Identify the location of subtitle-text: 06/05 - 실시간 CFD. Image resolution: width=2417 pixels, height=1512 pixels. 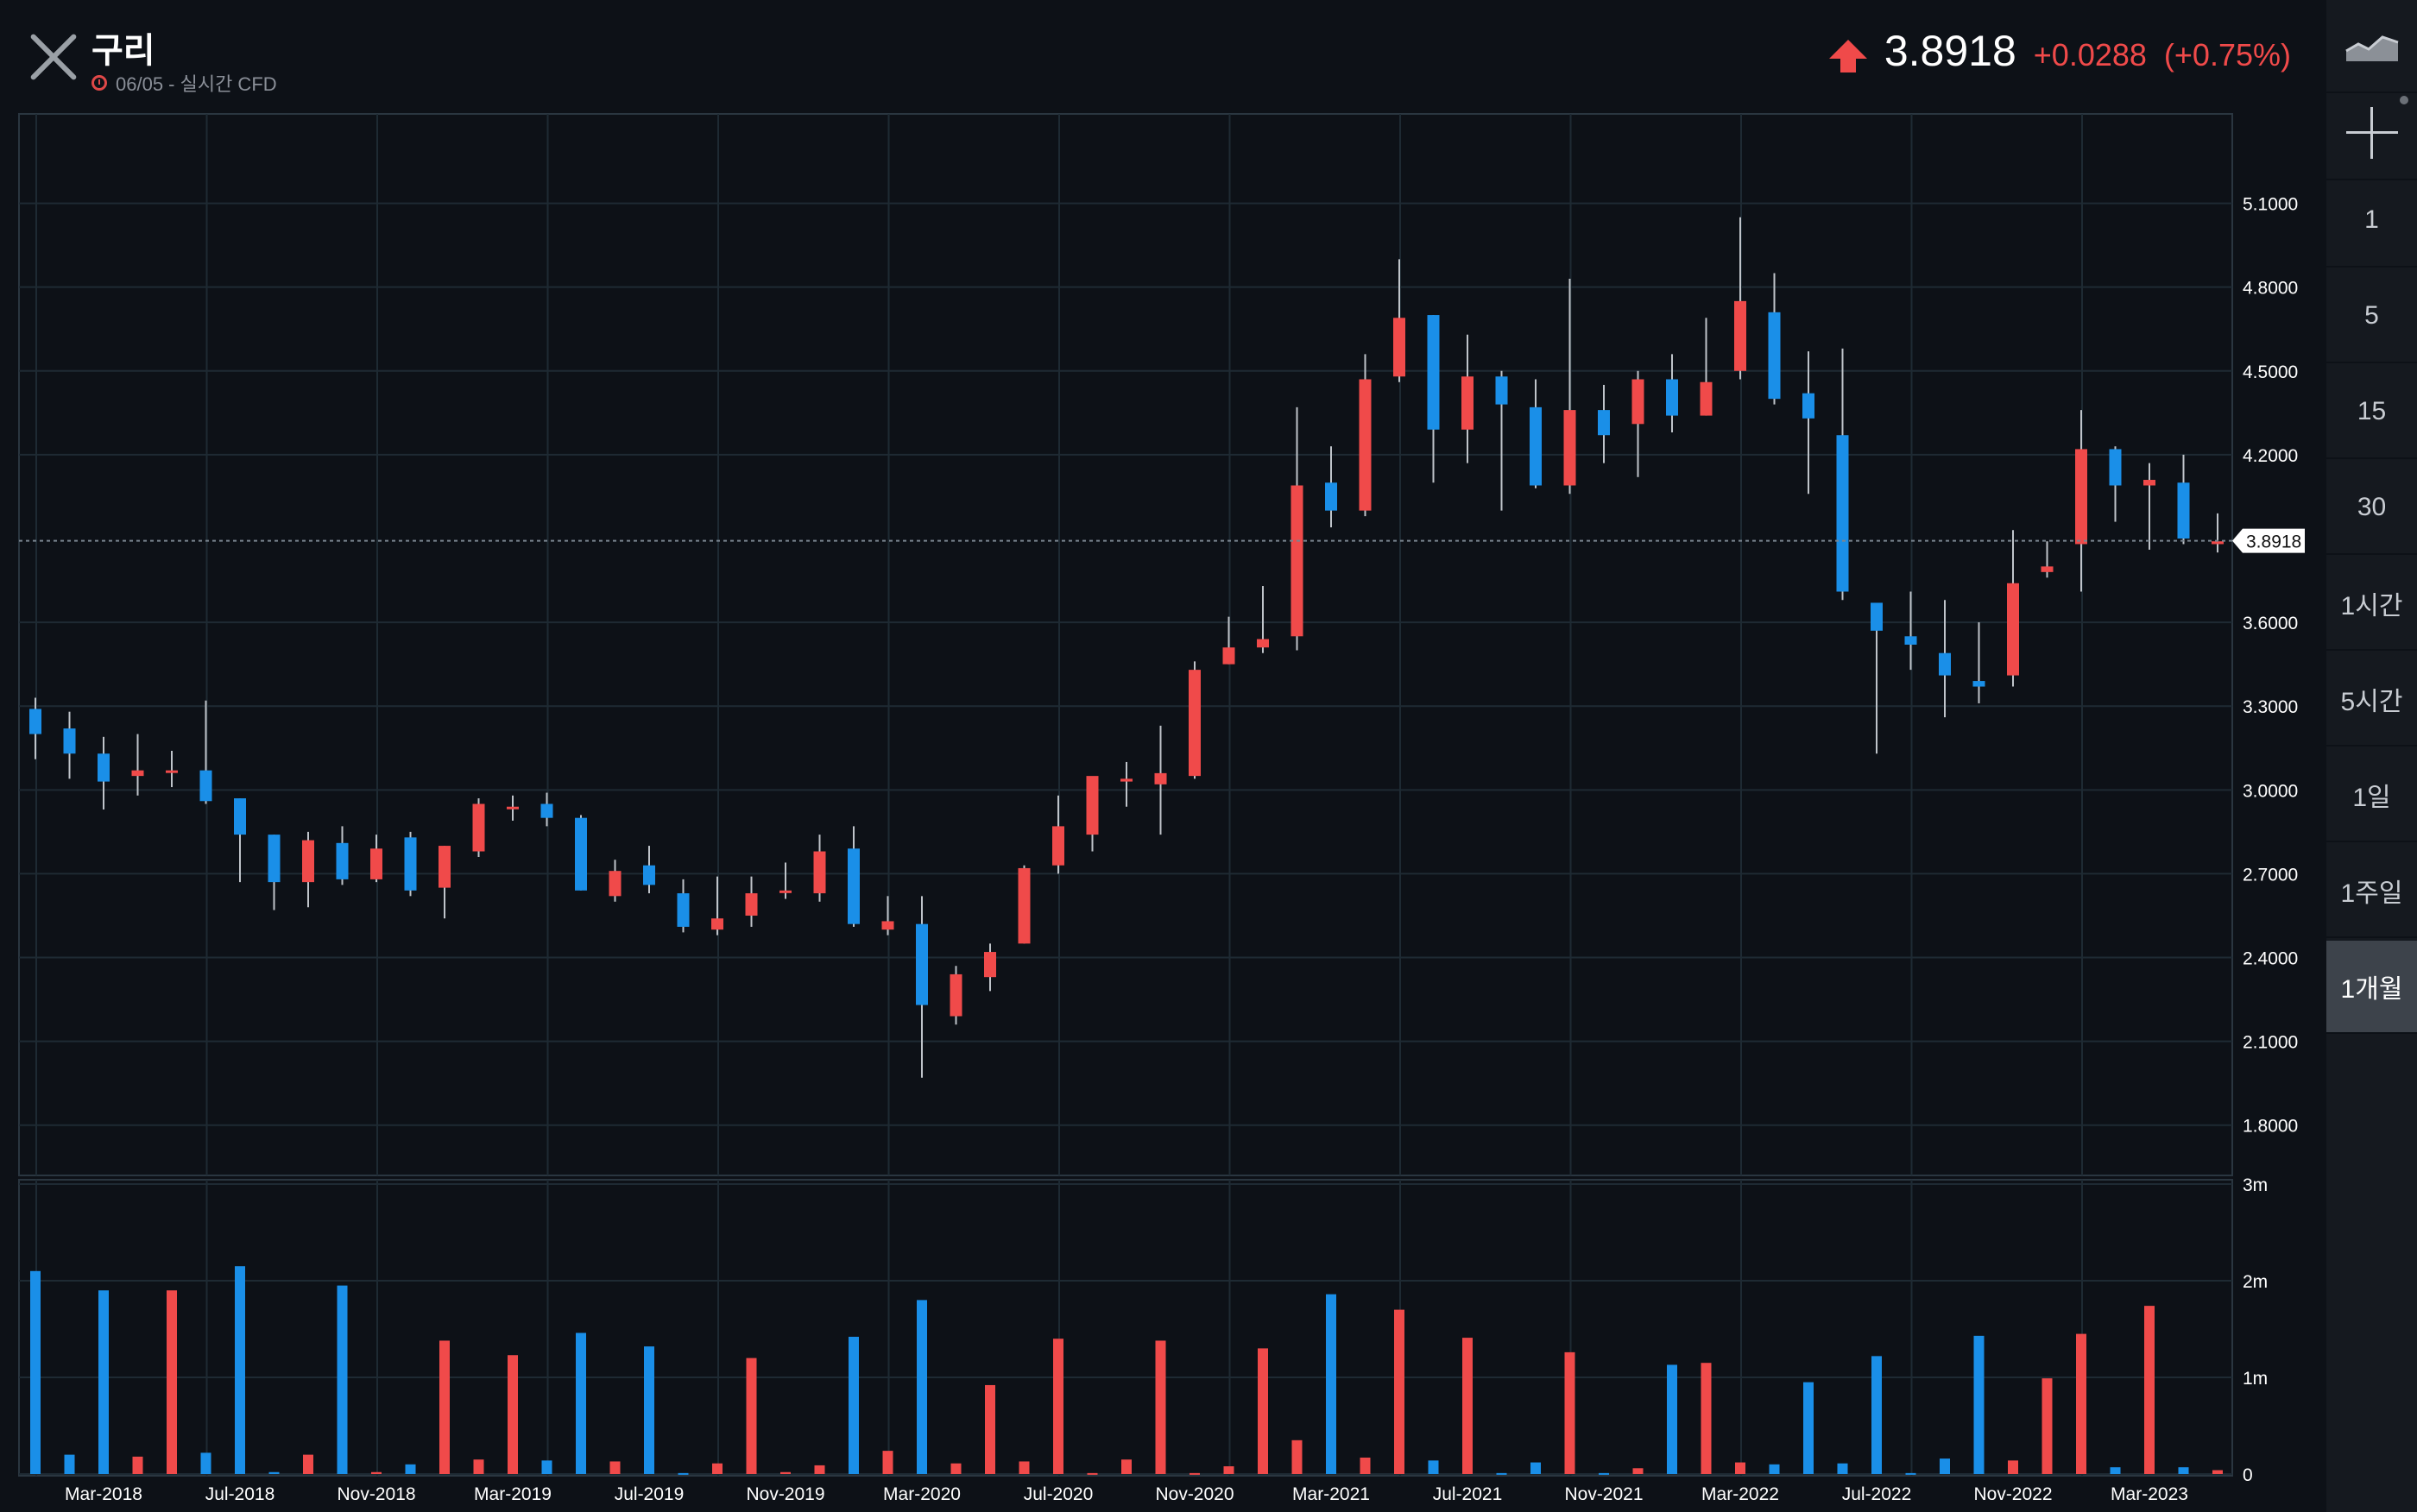
(196, 84).